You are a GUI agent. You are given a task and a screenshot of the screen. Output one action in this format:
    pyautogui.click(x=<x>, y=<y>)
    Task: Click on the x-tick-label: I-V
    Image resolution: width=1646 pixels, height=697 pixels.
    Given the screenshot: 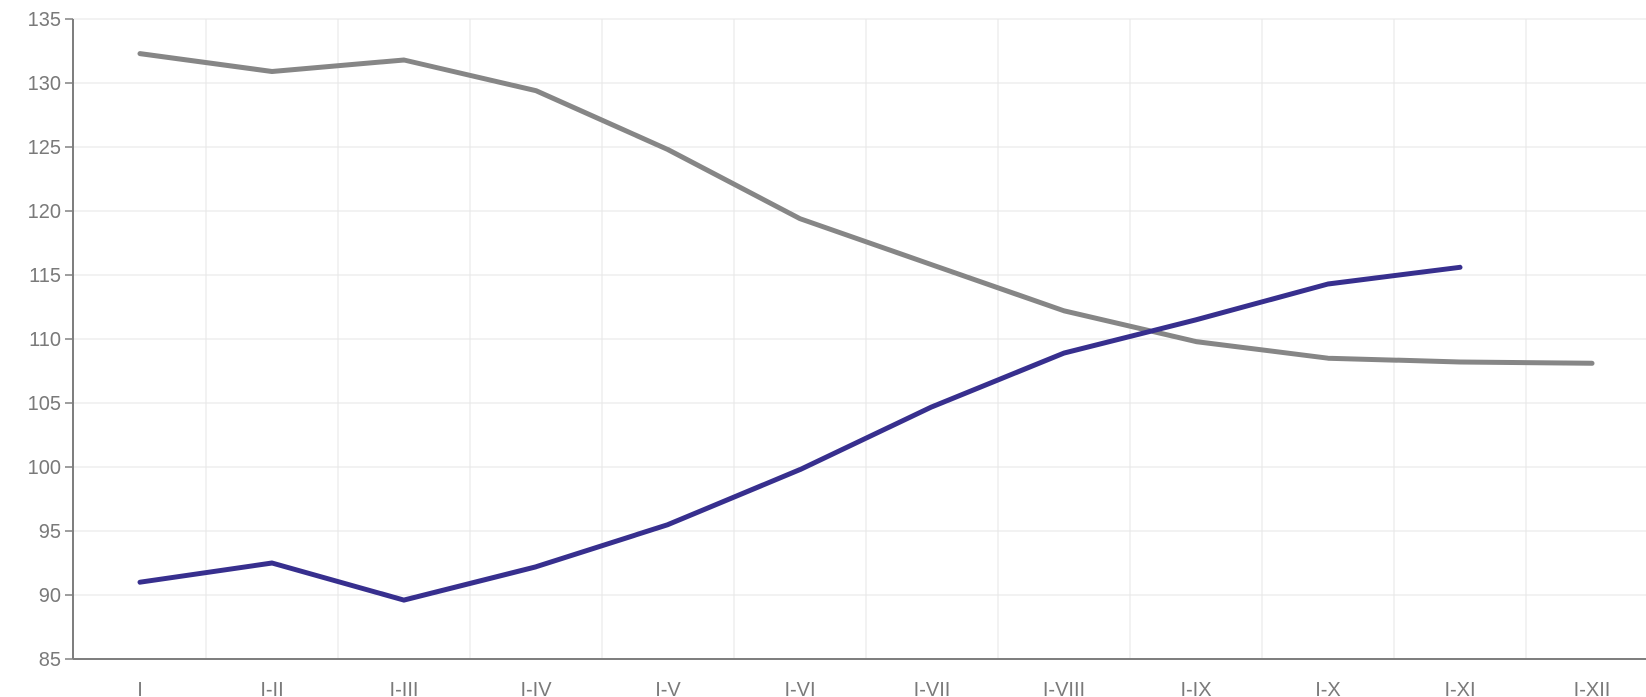 What is the action you would take?
    pyautogui.click(x=668, y=688)
    